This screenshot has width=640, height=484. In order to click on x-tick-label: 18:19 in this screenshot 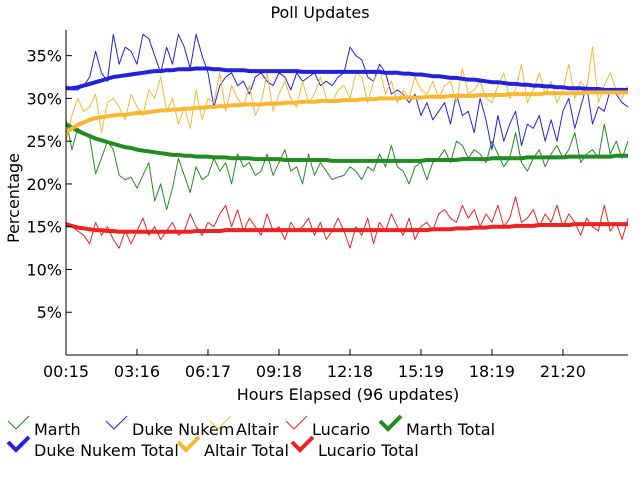, I will do `click(492, 371)`.